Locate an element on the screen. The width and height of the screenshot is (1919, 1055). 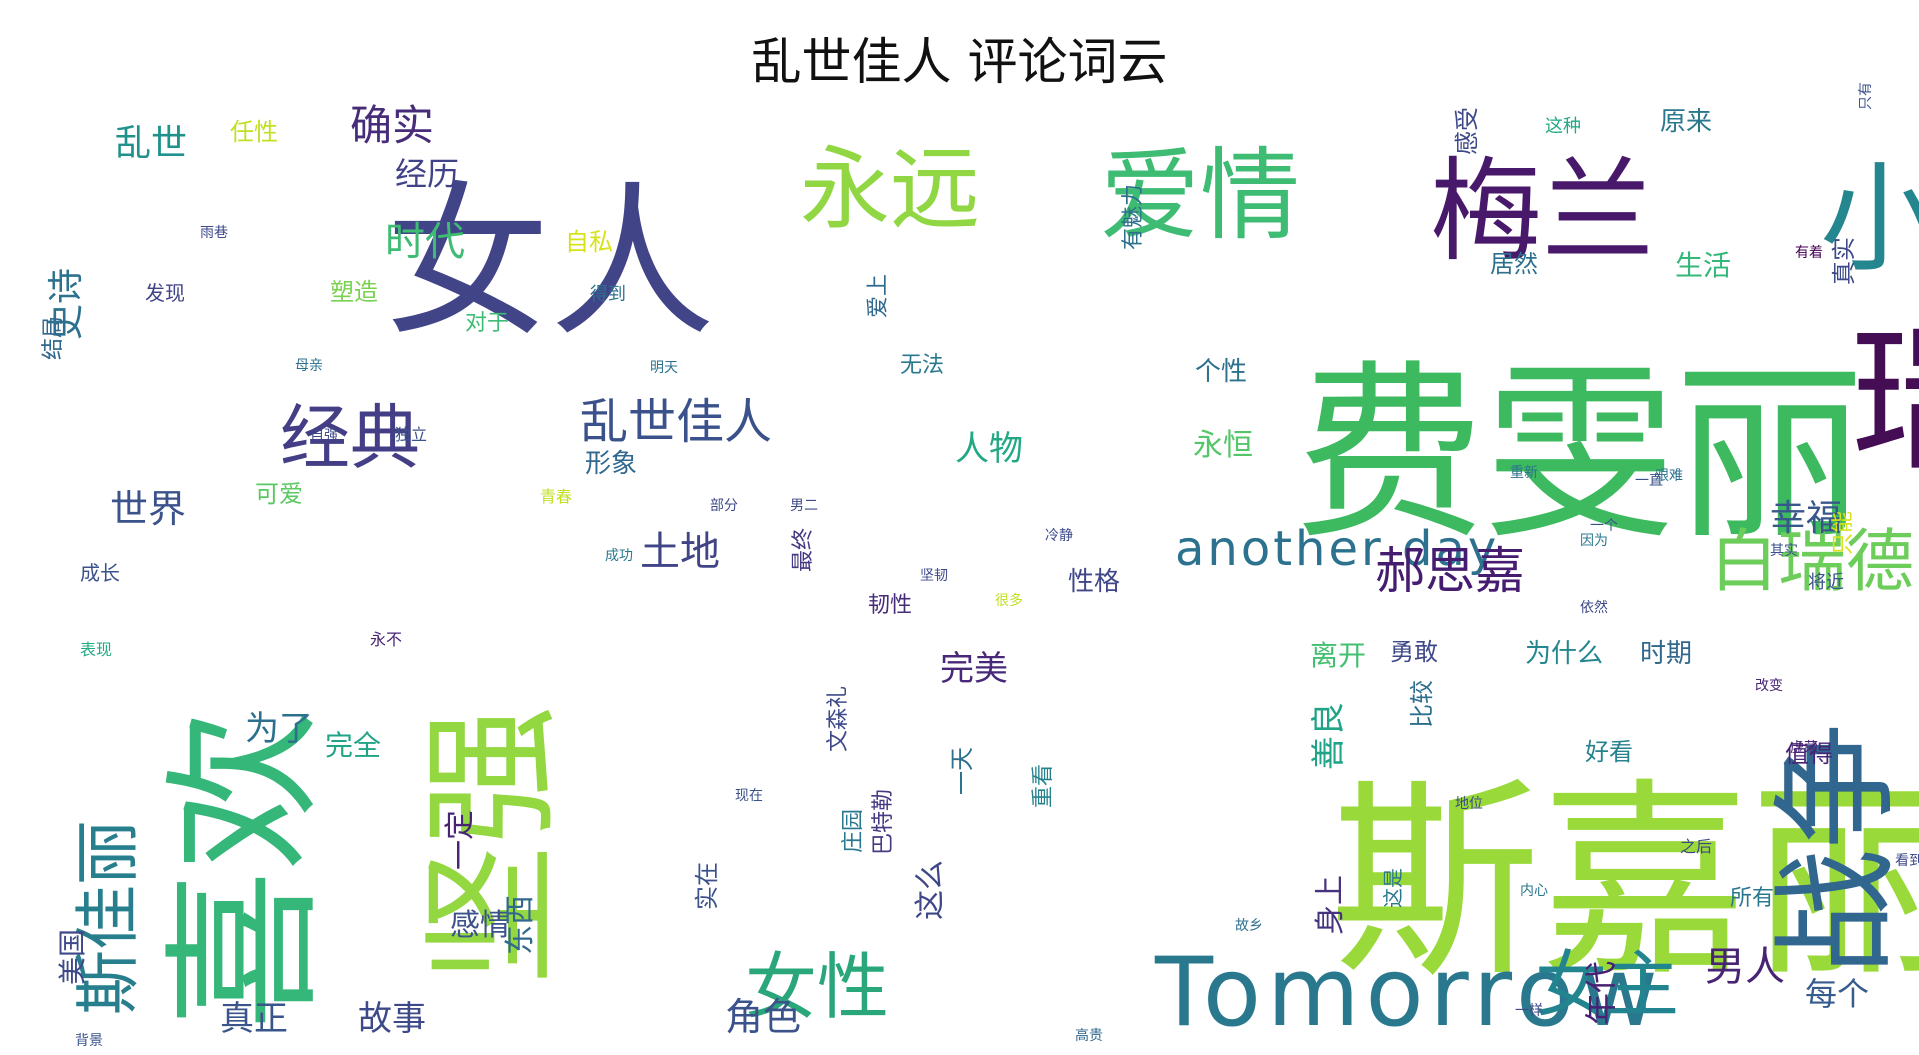
word-90: 背景 is located at coordinates (89, 1041).